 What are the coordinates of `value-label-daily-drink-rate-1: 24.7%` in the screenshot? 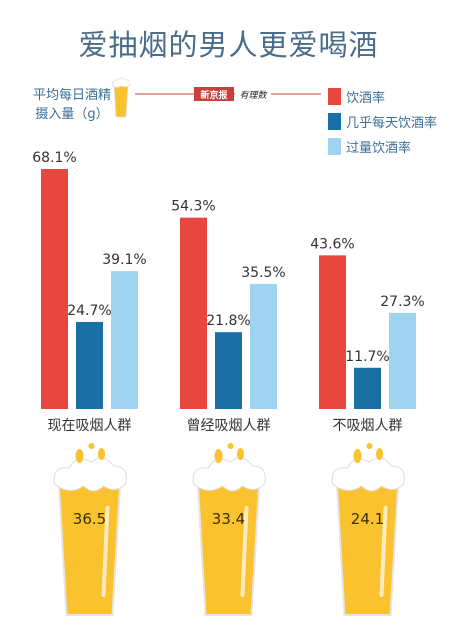 It's located at (89, 311).